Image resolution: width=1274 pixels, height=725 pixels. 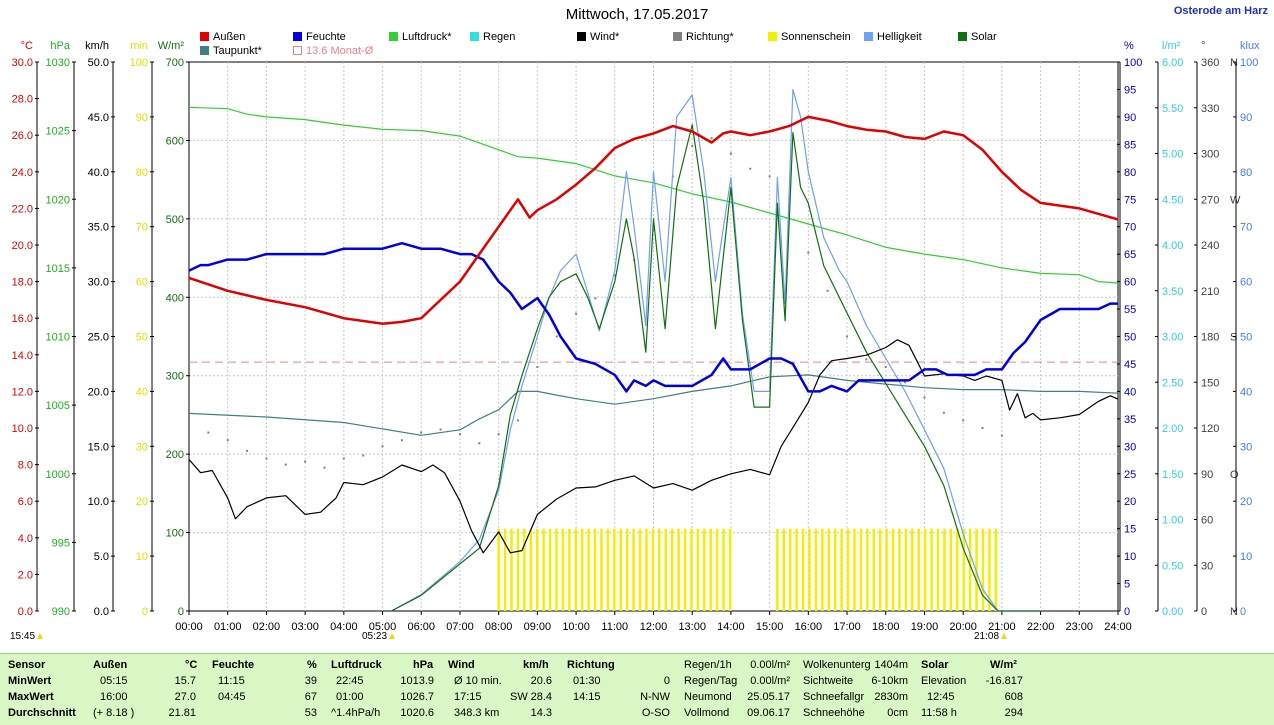 I want to click on lux-tick-label: 90, so click(x=1246, y=118).